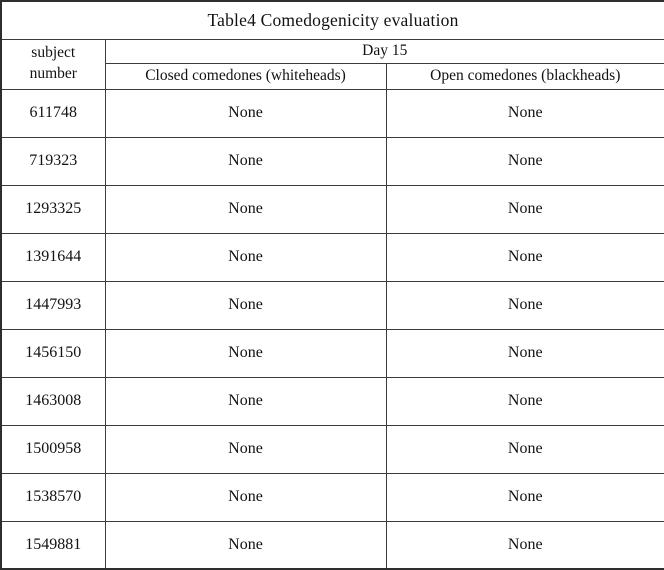 This screenshot has width=664, height=570. I want to click on subject-number-cell: 1463008, so click(53, 401).